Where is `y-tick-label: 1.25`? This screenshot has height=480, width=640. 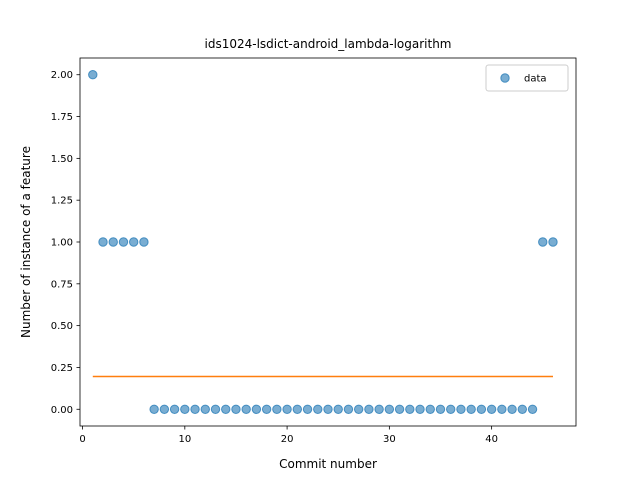
y-tick-label: 1.25 is located at coordinates (62, 201).